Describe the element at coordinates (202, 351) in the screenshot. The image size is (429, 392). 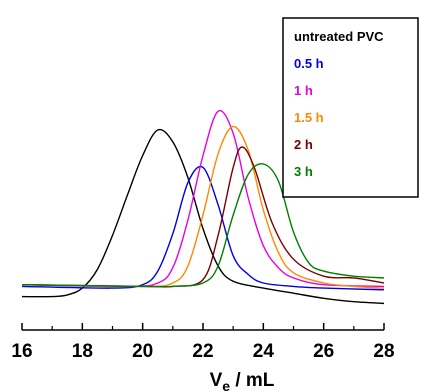
I see `x-tick-label-22: 22` at that location.